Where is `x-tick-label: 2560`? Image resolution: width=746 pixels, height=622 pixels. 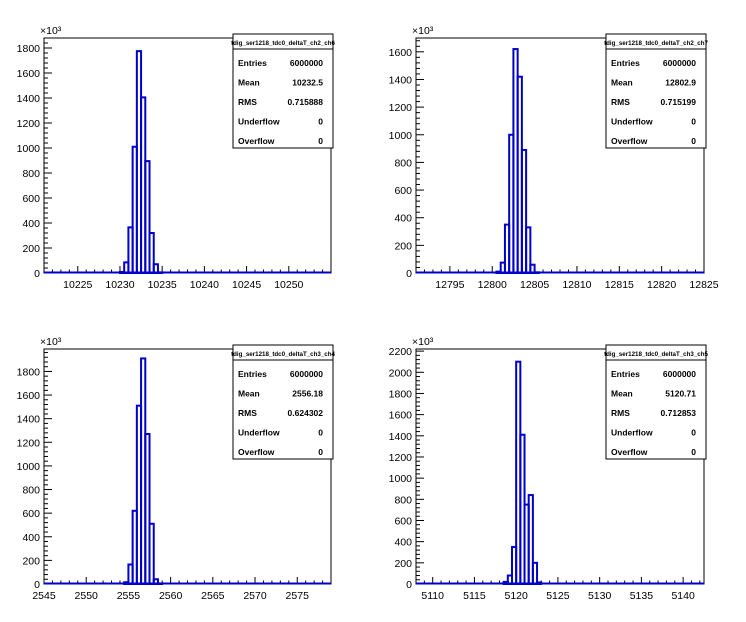 x-tick-label: 2560 is located at coordinates (171, 596).